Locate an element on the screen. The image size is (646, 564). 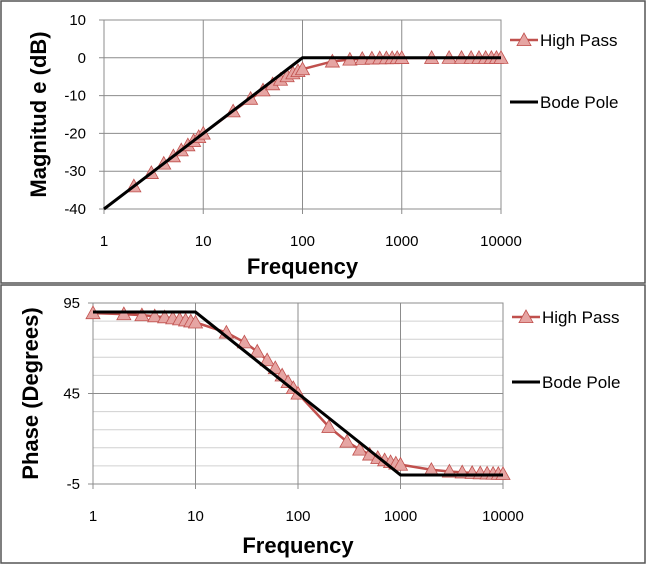
y-axis-title: Phase (Degrees) is located at coordinates (30, 393).